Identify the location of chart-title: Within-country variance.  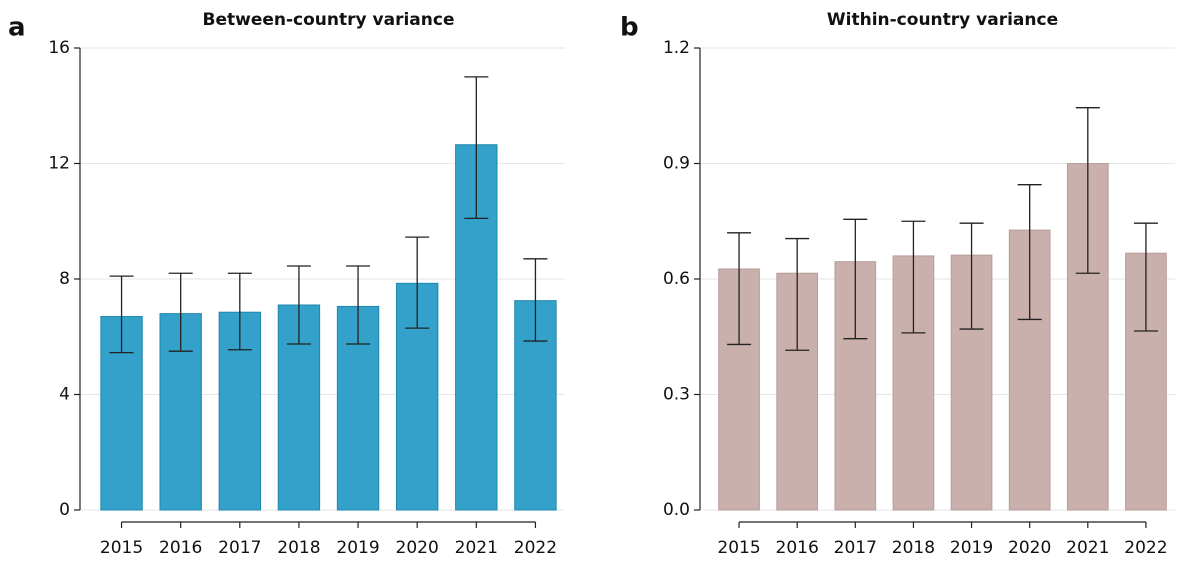
(942, 20).